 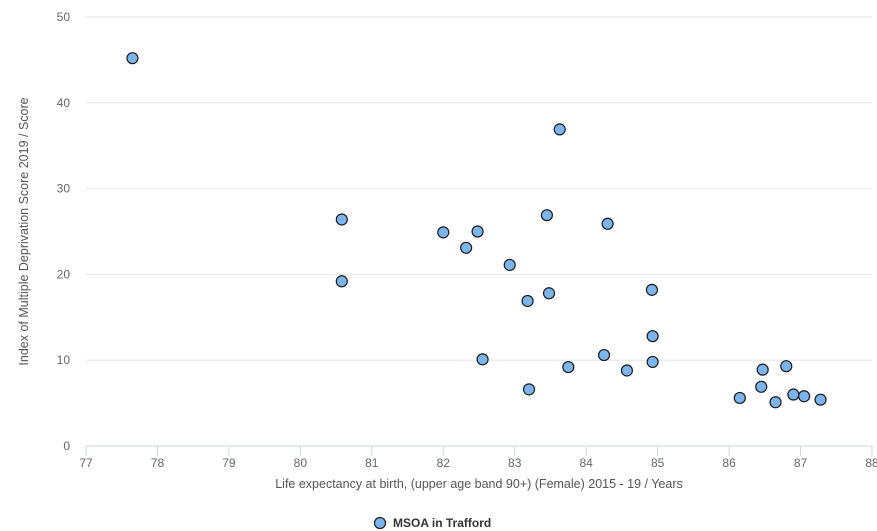 I want to click on legend-label: MSOA in Trafford, so click(x=442, y=523).